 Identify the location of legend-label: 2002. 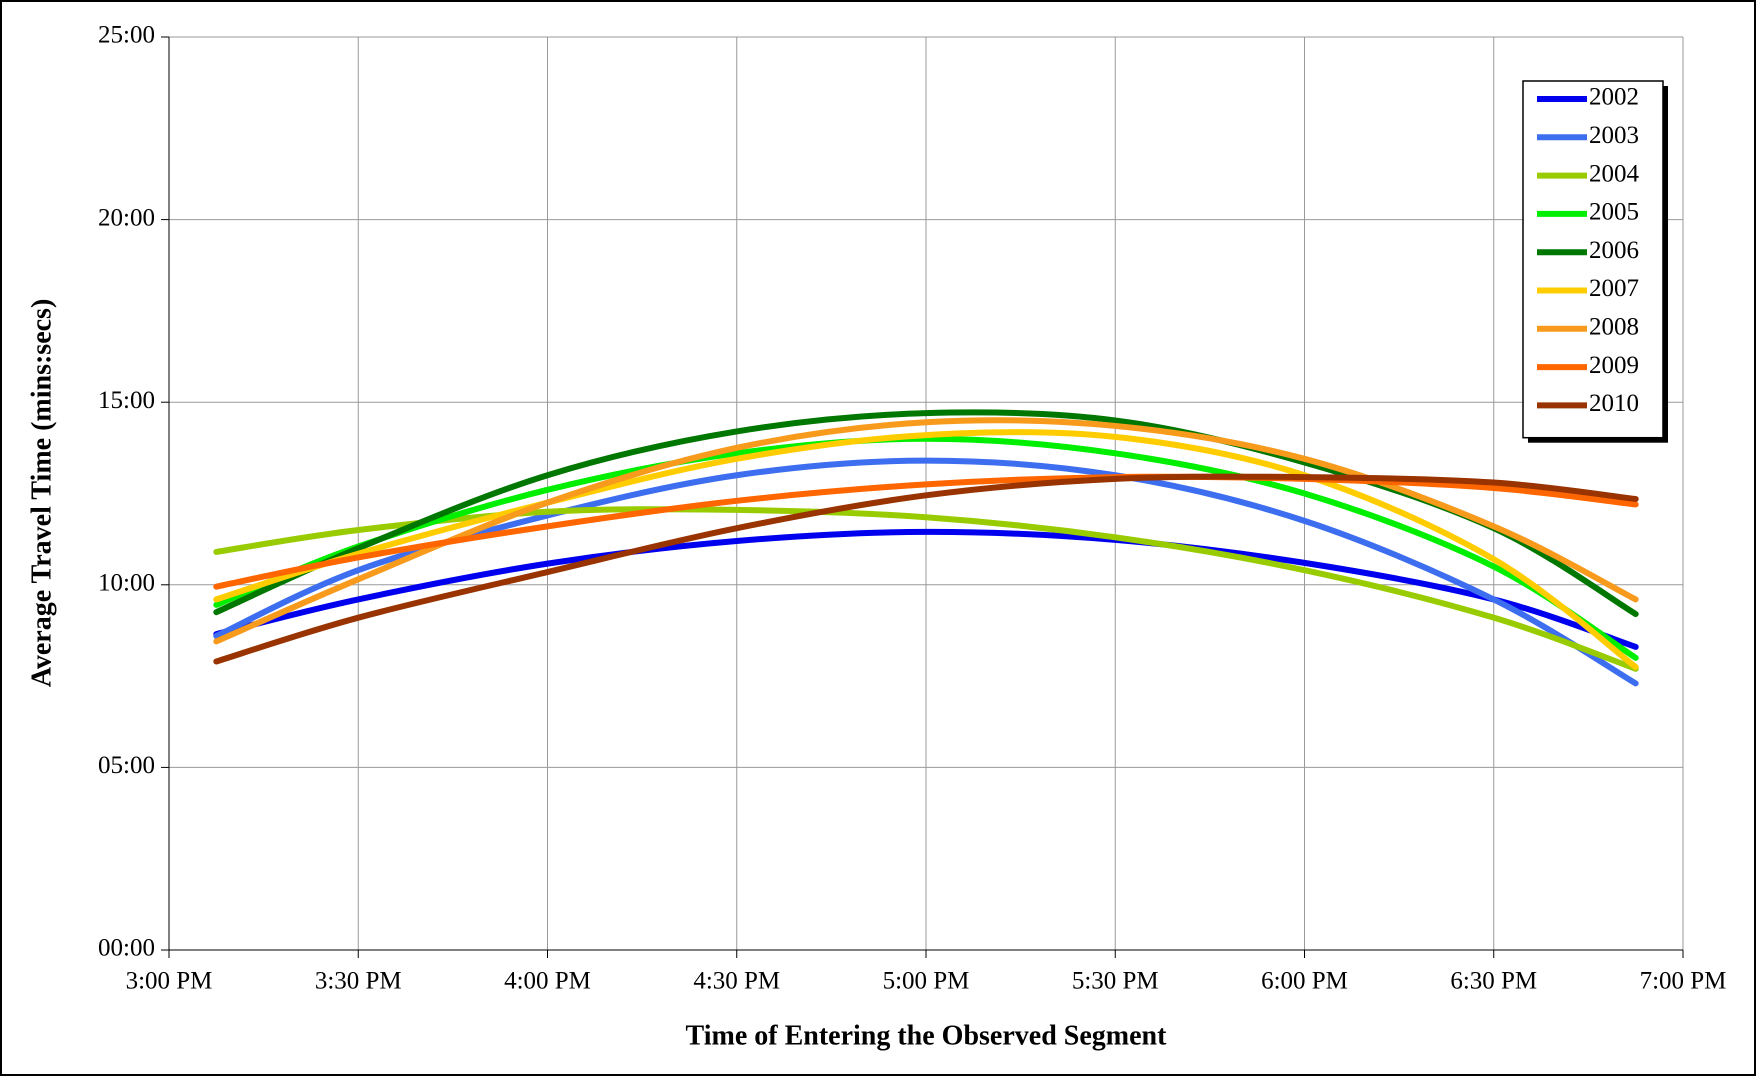
(1614, 97).